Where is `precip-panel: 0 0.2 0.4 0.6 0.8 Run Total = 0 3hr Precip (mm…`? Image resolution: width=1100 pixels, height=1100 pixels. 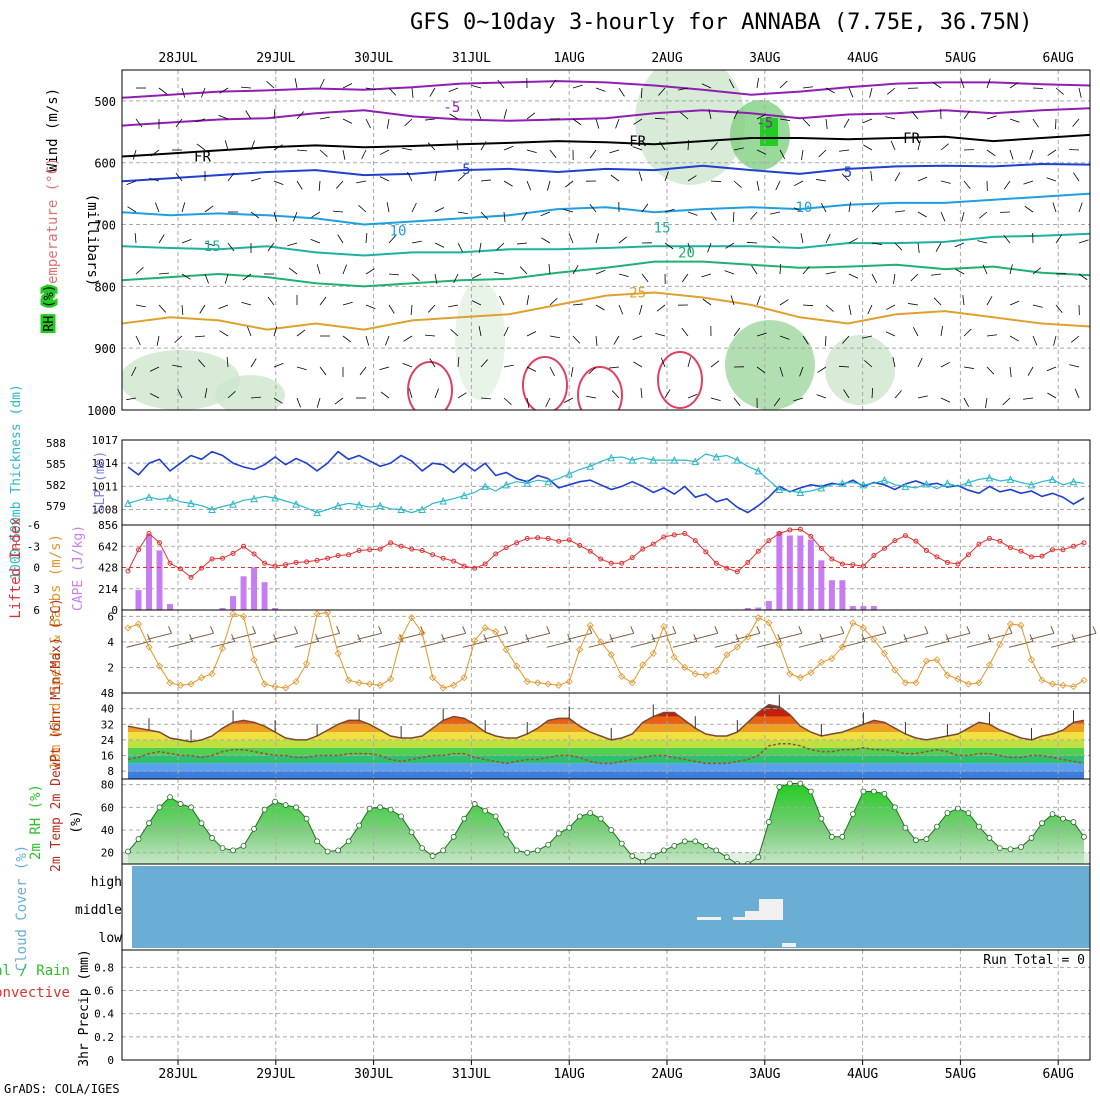
precip-panel: 0 0.2 0.4 0.6 0.8 Run Total = 0 3hr Precip (mm… is located at coordinates (545, 1008).